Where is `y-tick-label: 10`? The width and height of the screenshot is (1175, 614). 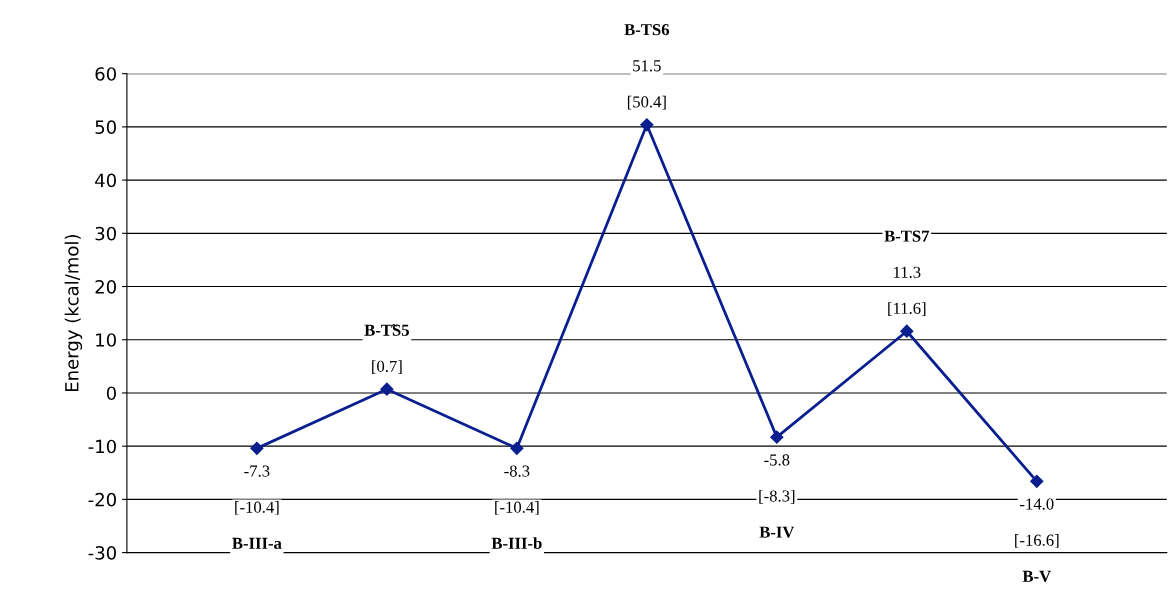
y-tick-label: 10 is located at coordinates (106, 340).